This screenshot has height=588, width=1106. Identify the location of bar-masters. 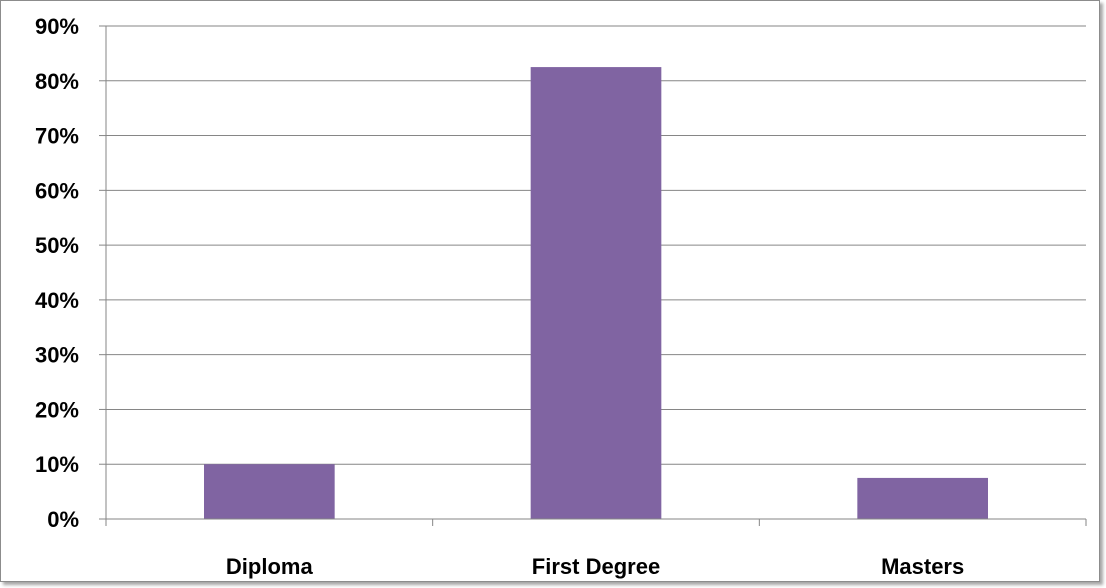
(922, 498).